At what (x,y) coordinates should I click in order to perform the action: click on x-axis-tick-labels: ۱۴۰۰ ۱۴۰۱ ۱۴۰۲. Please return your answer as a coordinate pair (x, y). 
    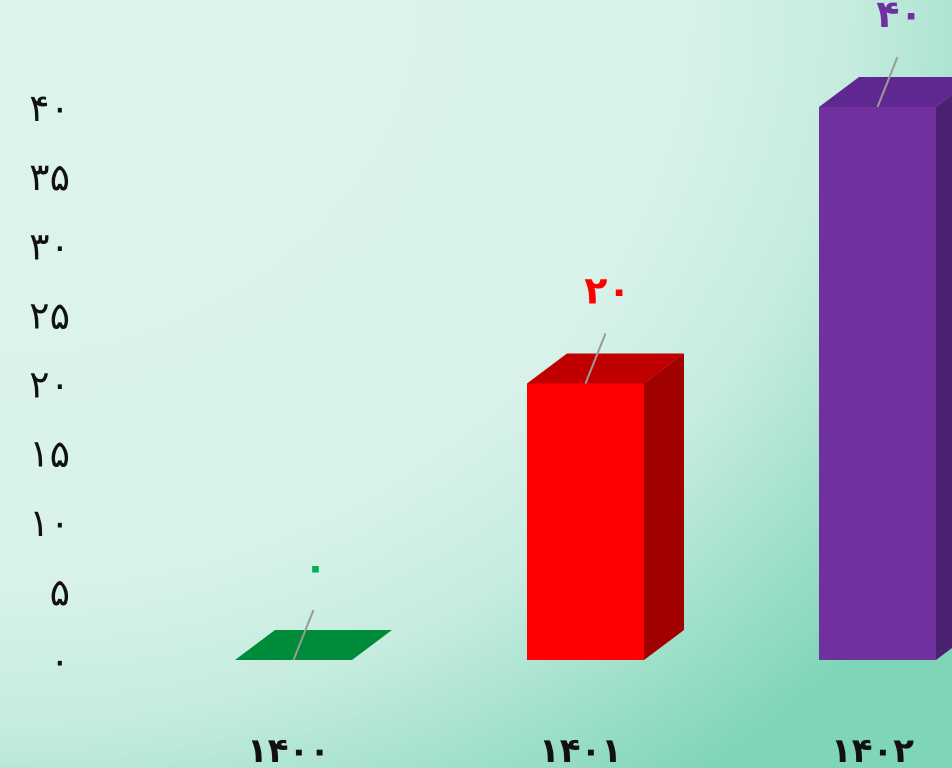
    Looking at the image, I should click on (580, 749).